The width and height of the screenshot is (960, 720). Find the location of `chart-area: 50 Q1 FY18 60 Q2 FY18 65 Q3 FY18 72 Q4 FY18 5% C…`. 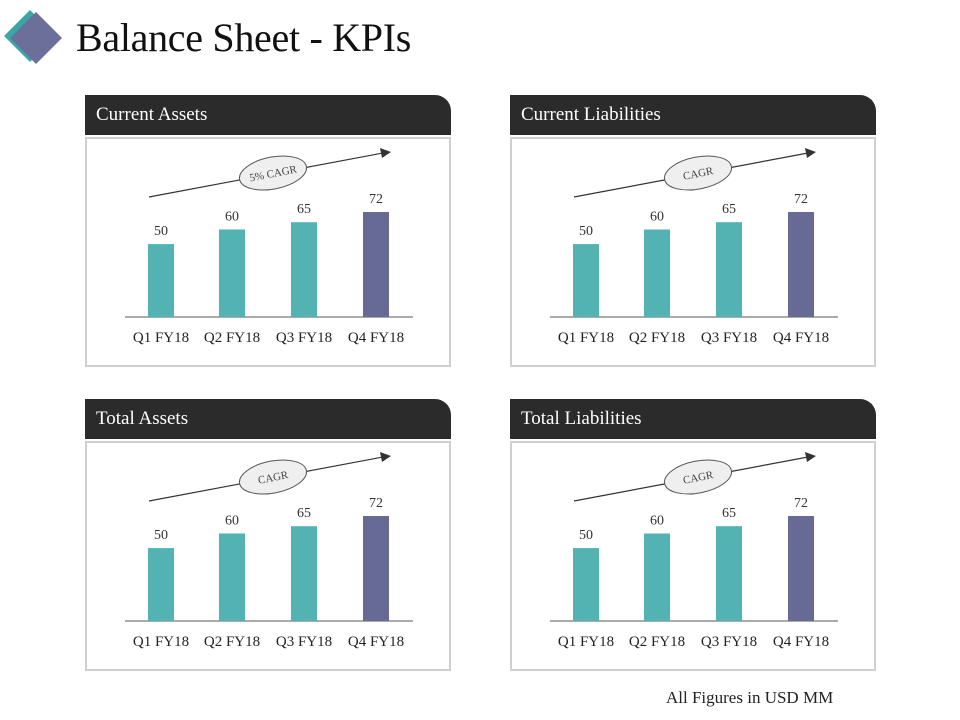

chart-area: 50 Q1 FY18 60 Q2 FY18 65 Q3 FY18 72 Q4 FY18 5% C… is located at coordinates (268, 252).